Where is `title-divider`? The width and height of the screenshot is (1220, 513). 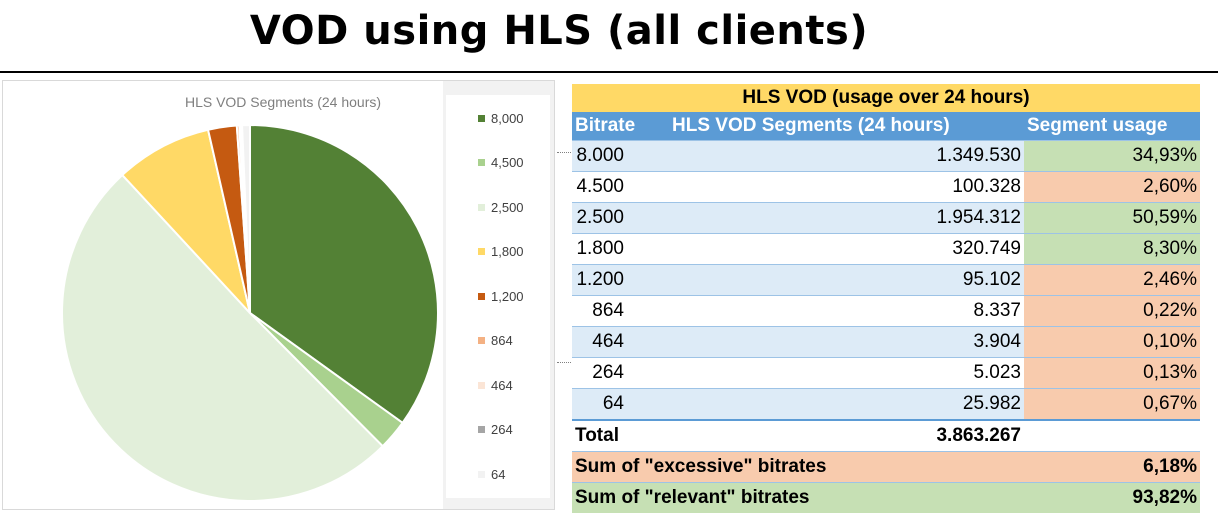 title-divider is located at coordinates (609, 72).